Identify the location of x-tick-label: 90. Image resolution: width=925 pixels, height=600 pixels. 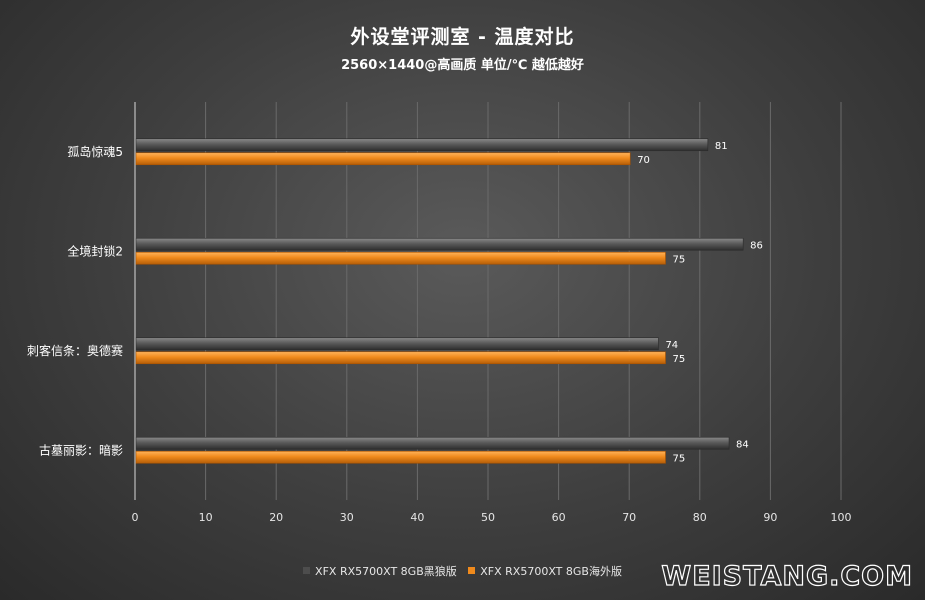
(770, 517).